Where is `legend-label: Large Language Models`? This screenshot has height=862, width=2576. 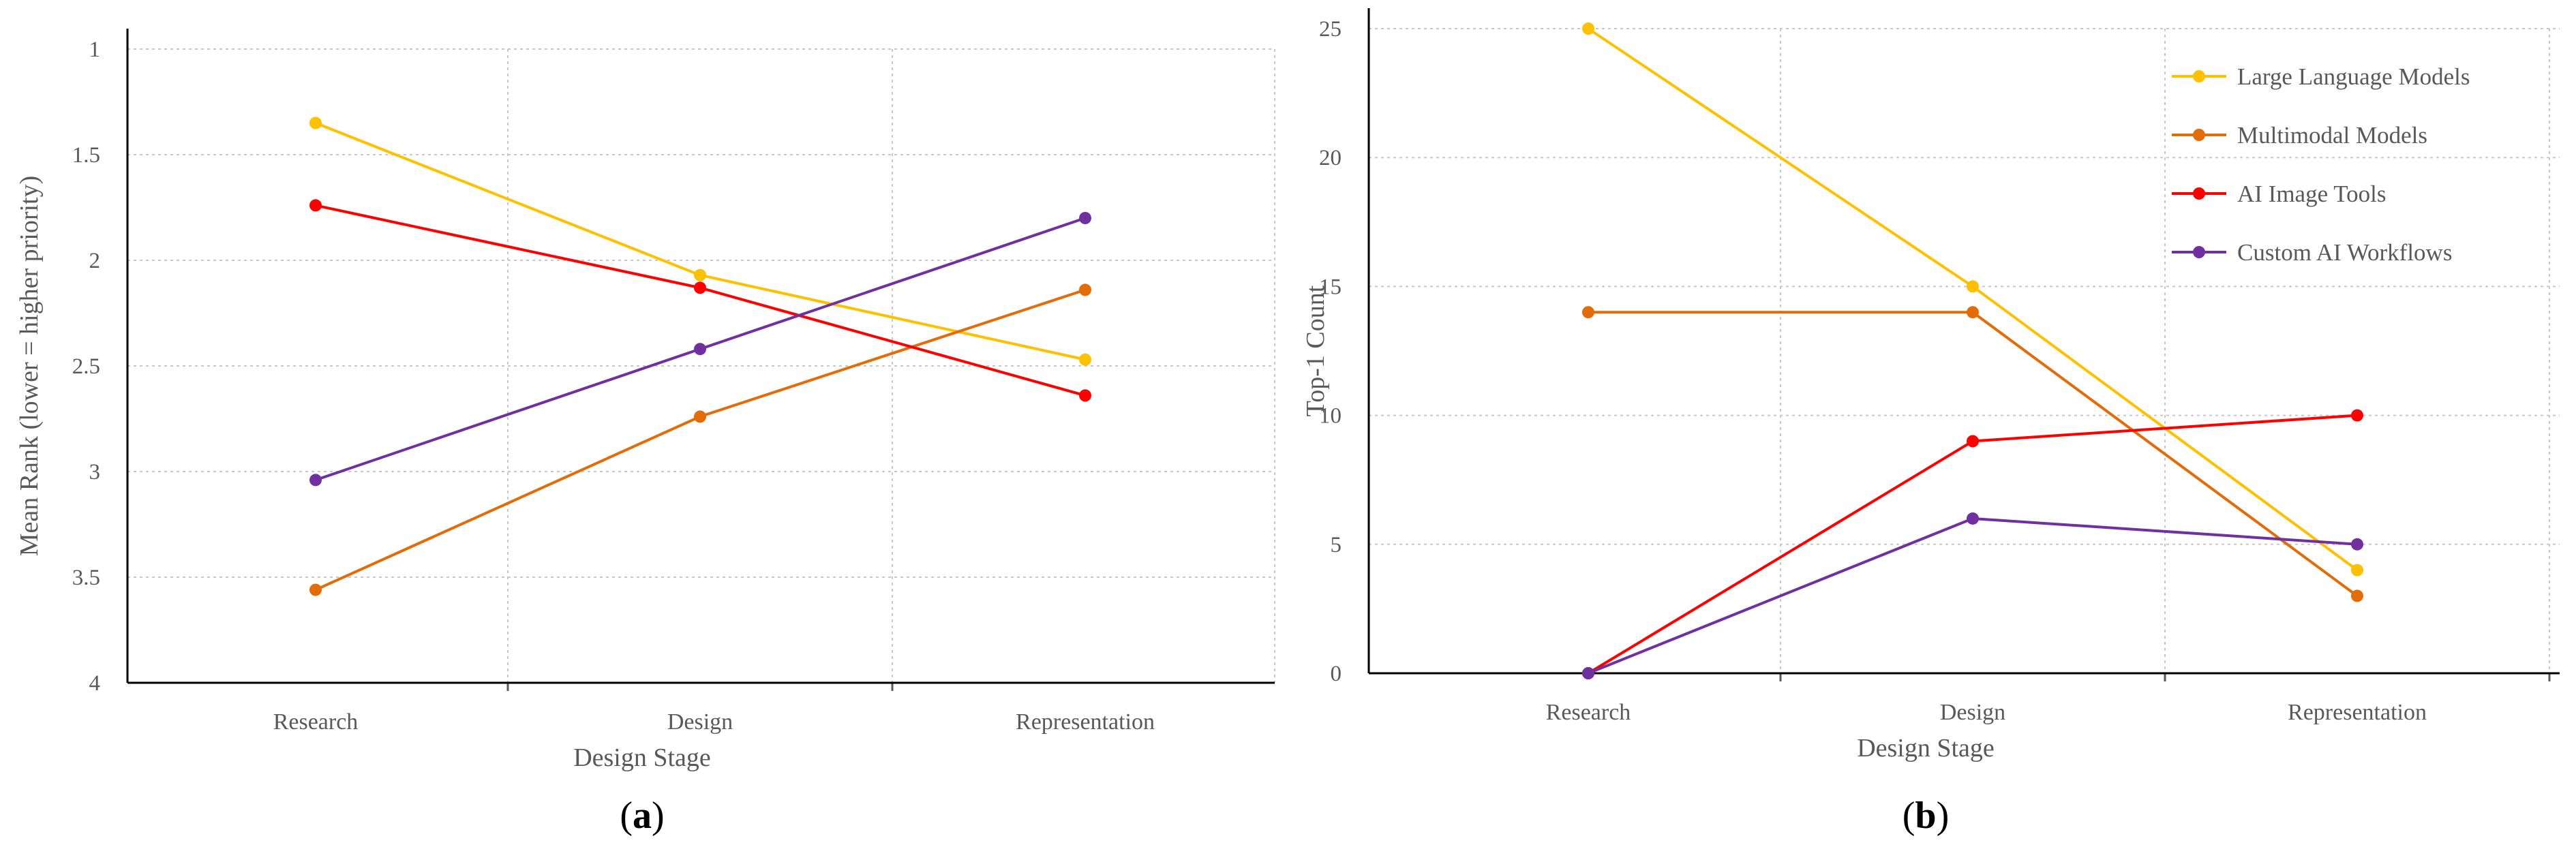
legend-label: Large Language Models is located at coordinates (2353, 76).